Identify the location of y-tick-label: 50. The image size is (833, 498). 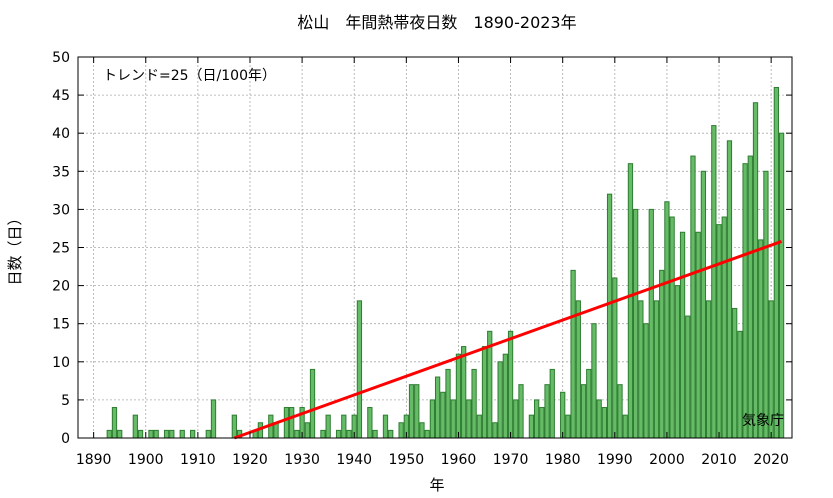
(61, 58).